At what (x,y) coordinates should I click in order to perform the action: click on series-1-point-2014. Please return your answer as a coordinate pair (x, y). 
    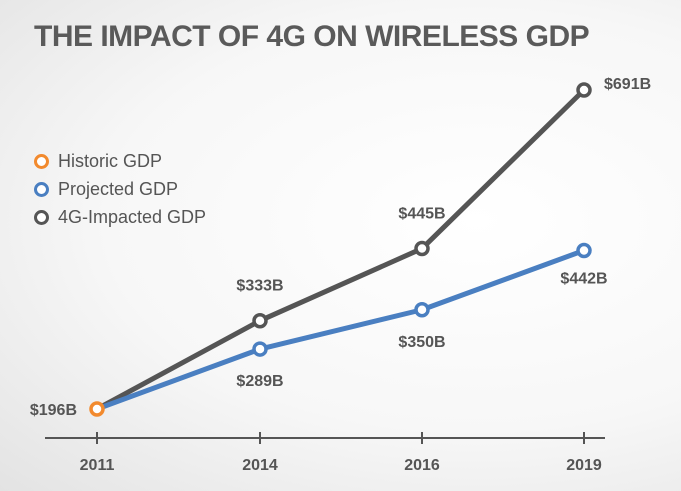
    Looking at the image, I should click on (260, 349).